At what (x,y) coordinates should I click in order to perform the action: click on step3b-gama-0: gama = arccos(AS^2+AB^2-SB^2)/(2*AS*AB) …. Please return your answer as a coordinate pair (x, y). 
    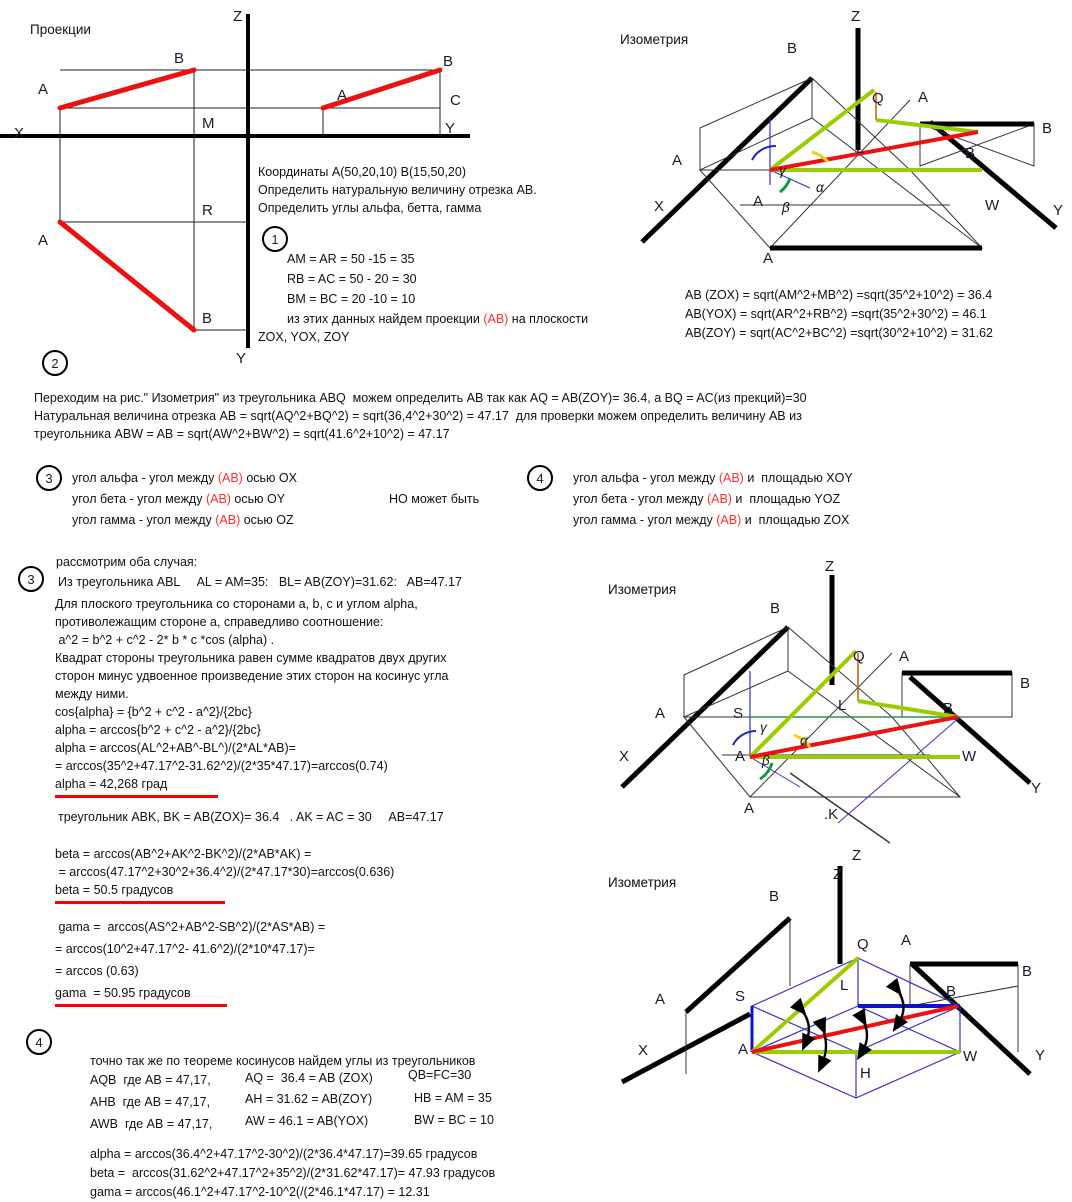
    Looking at the image, I should click on (190, 927).